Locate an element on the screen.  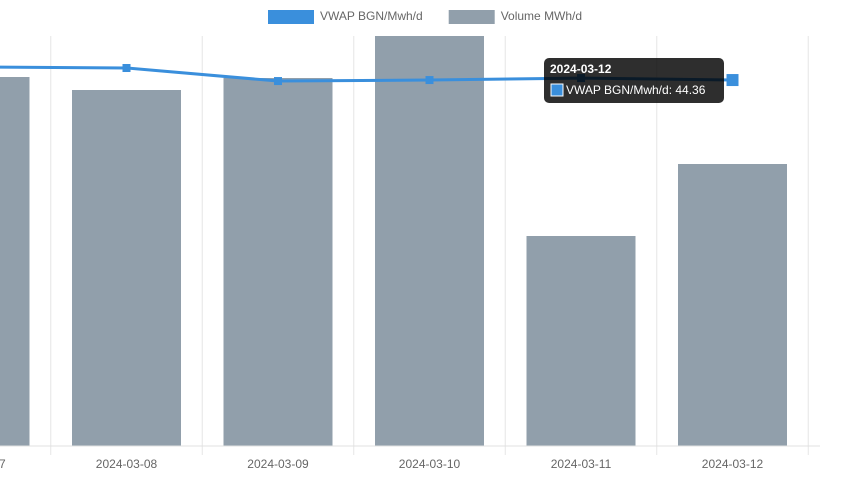
tooltip-box is located at coordinates (634, 80).